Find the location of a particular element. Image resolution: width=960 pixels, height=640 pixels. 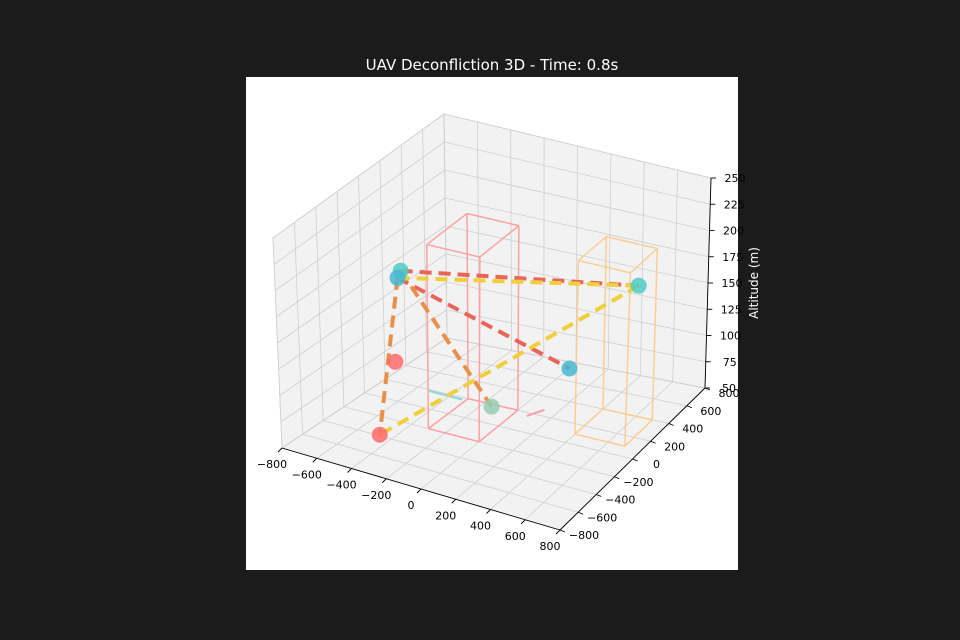

chart-title: UAV Deconfliction 3D - Time: 0.8s is located at coordinates (492, 65).